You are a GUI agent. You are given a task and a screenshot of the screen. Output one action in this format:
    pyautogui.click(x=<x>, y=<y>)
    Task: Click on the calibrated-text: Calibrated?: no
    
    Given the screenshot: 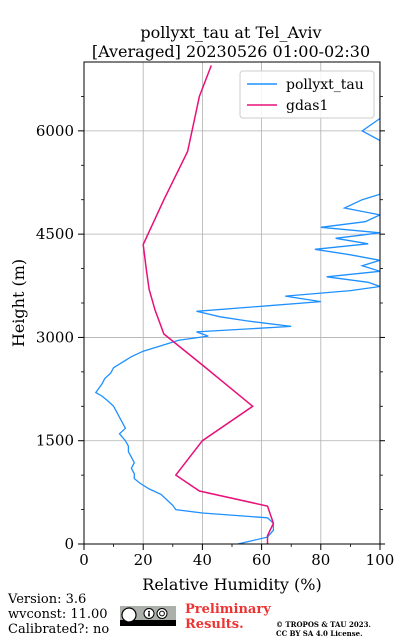 What is the action you would take?
    pyautogui.click(x=59, y=629)
    